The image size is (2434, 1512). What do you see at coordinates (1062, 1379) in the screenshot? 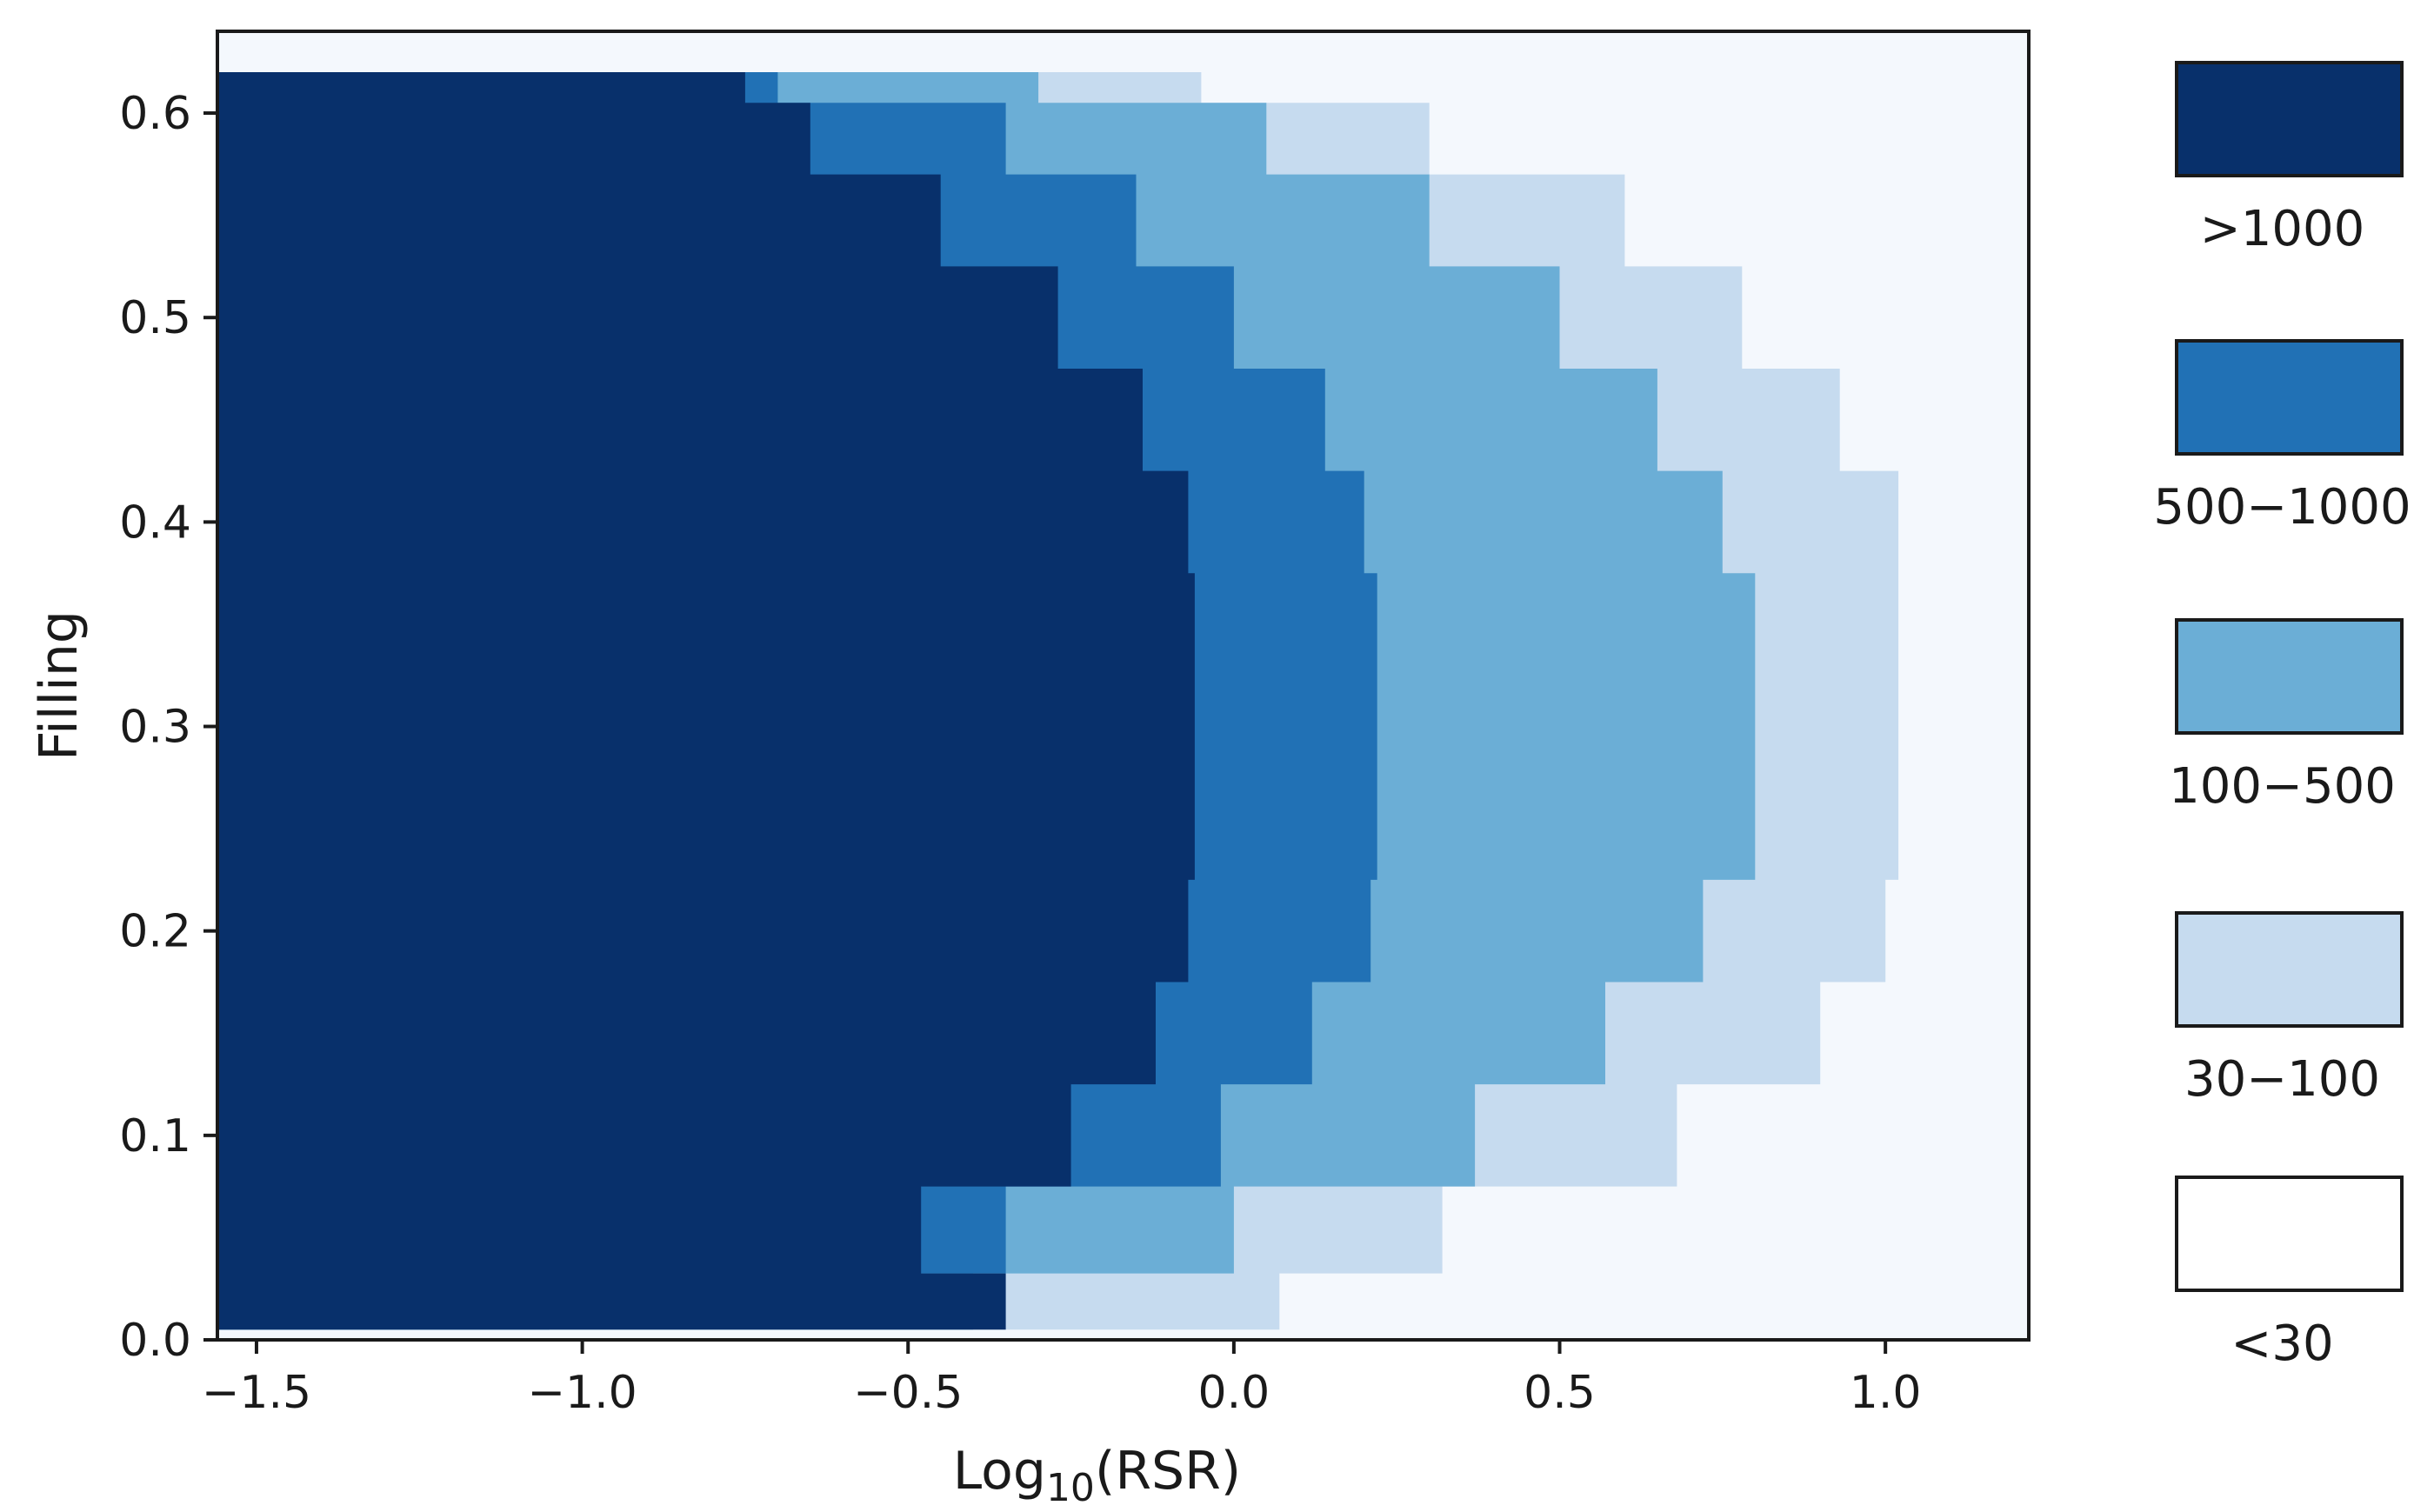
I see `x-axis-ticks: −1.5 −1.0 −0.5 0.0 0.5 1.0` at bounding box center [1062, 1379].